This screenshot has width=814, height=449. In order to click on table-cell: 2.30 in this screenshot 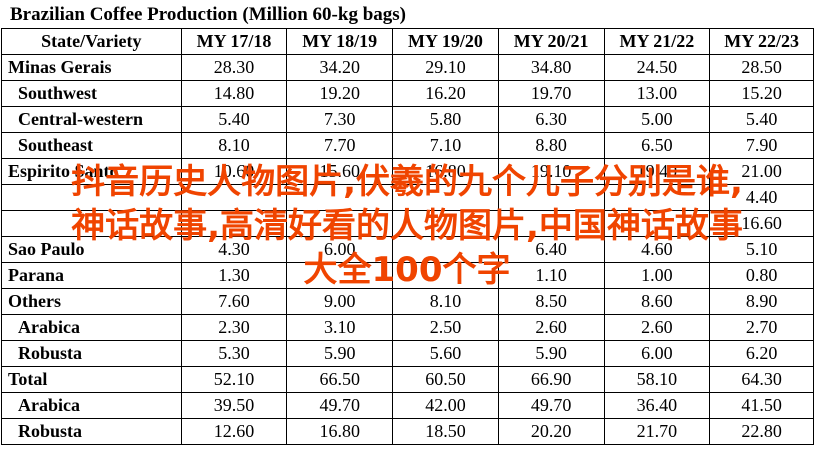, I will do `click(234, 327)`.